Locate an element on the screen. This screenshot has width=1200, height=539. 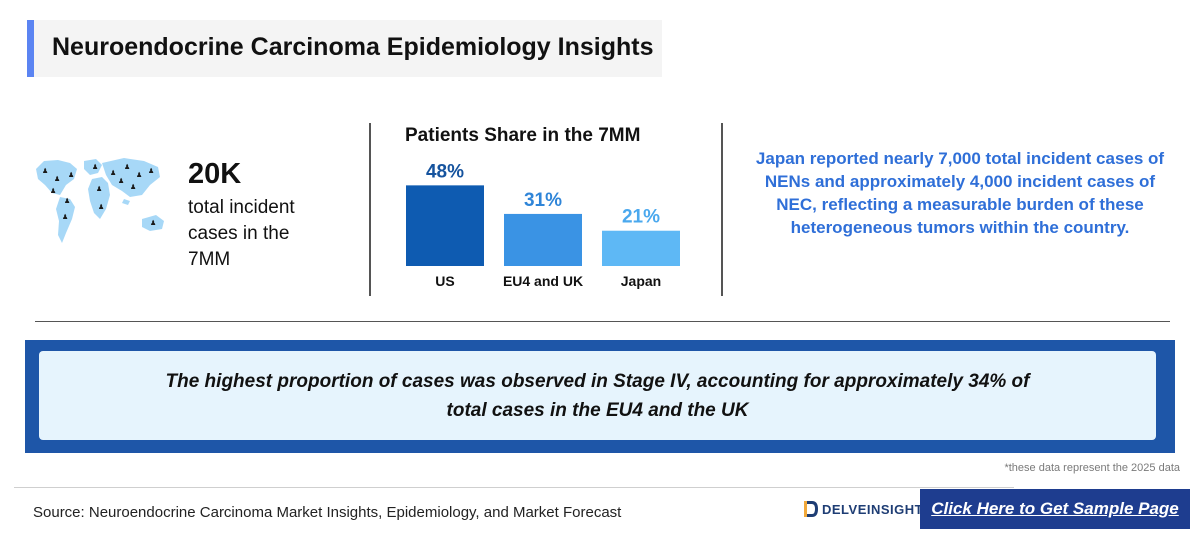
patients-share-chart: 48% US 31% EU4 and UK 21% Japan is located at coordinates (543, 225).